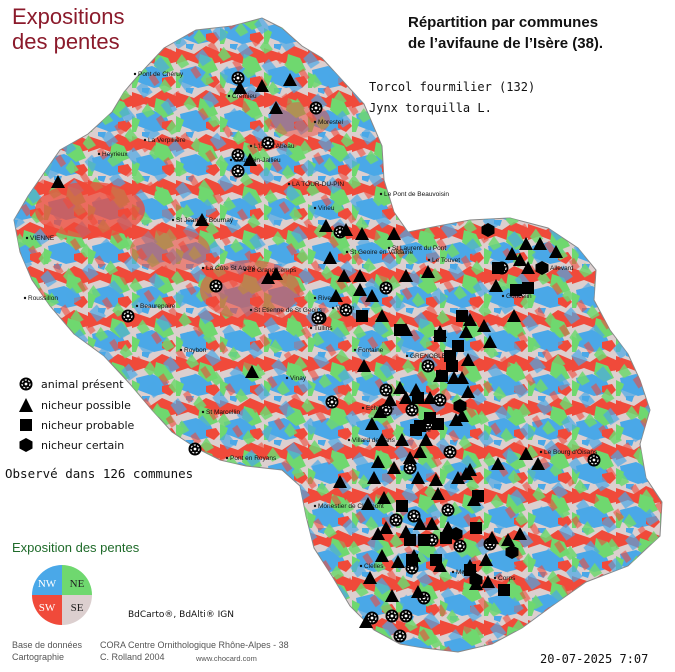  I want to click on town-label: Le Grand Lemps, so click(272, 270).